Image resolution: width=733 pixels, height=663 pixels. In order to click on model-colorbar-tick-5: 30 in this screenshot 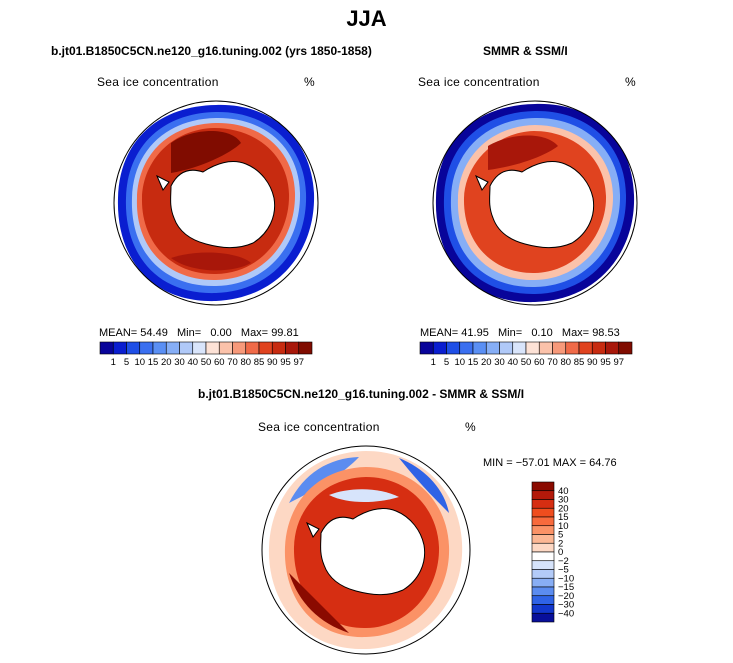, I will do `click(179, 362)`.